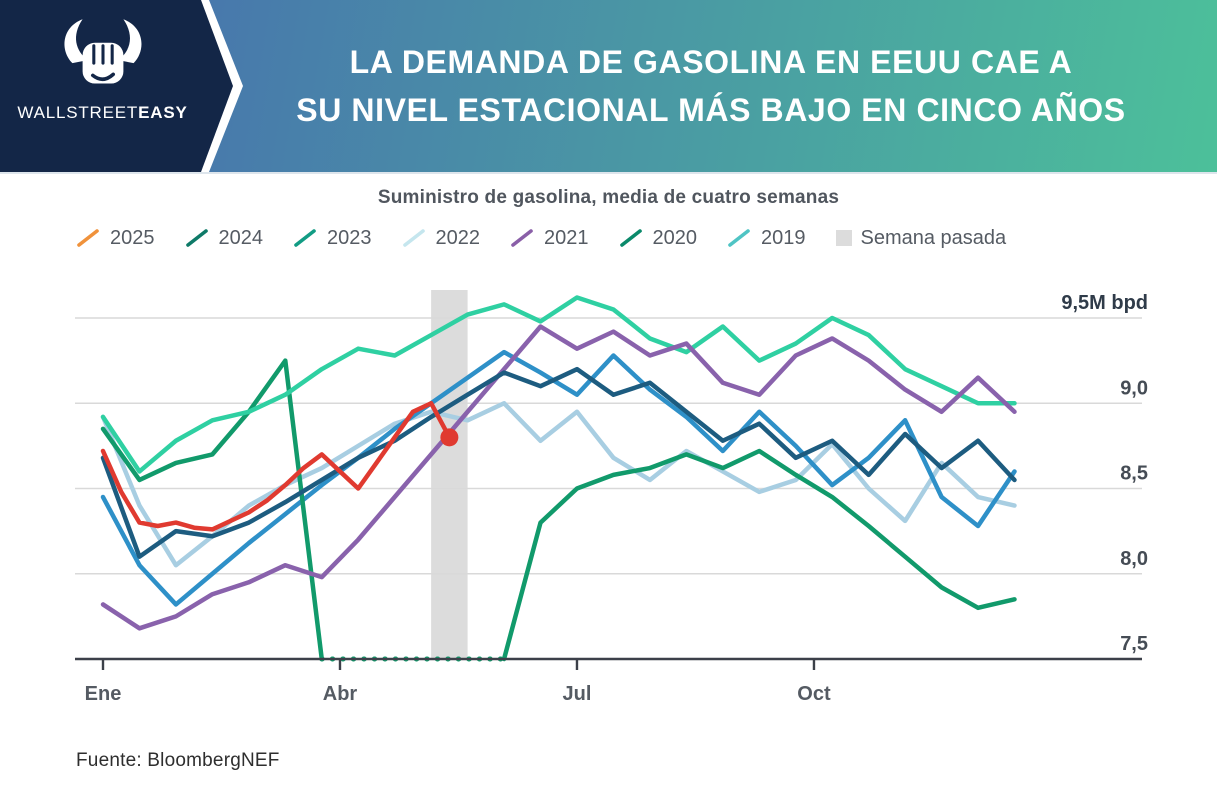 The image size is (1217, 804). I want to click on legend-item-semana-pasada: Semana pasada, so click(921, 238).